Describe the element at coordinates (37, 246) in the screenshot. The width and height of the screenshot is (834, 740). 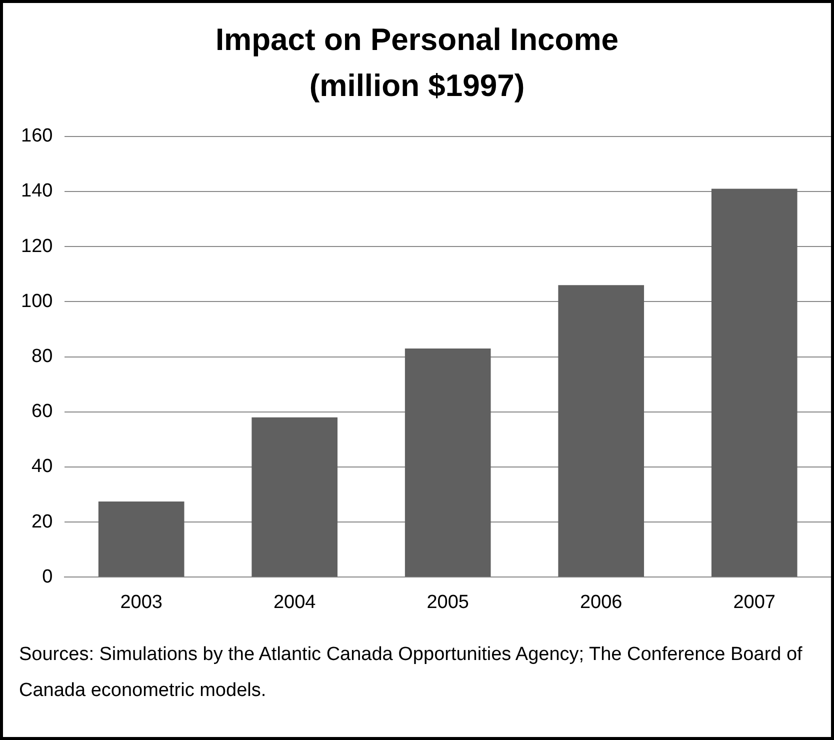
I see `y-tick-label: 120` at that location.